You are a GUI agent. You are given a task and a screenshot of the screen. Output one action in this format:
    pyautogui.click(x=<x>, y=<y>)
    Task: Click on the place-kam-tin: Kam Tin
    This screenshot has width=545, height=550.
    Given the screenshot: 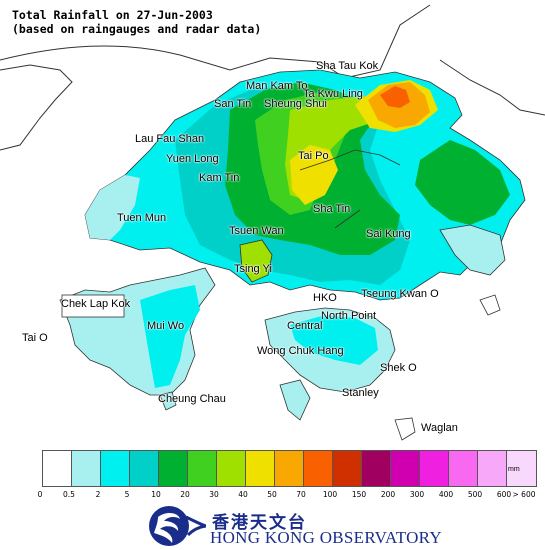 What is the action you would take?
    pyautogui.click(x=219, y=178)
    